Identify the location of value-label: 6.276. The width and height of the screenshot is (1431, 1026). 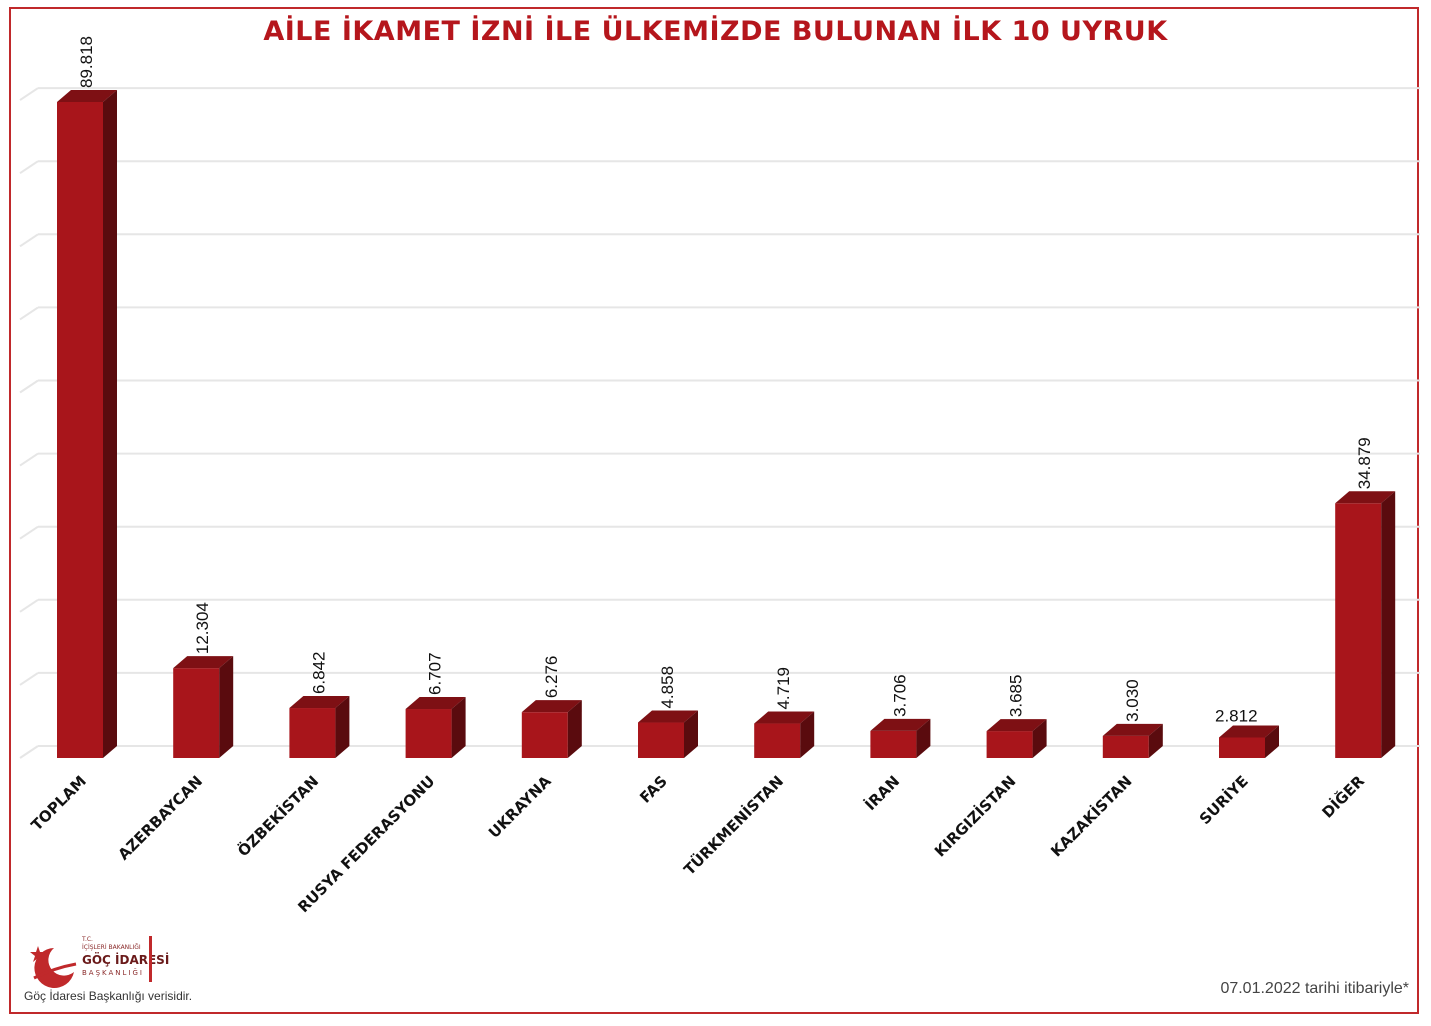
(551, 677).